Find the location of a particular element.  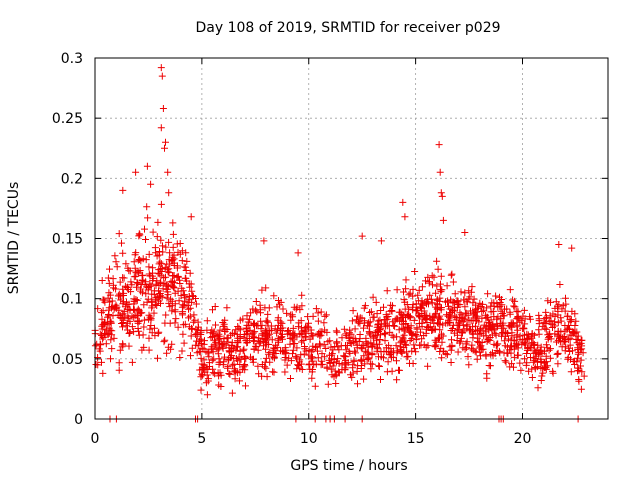

y-tick-label: 0.2 is located at coordinates (72, 179).